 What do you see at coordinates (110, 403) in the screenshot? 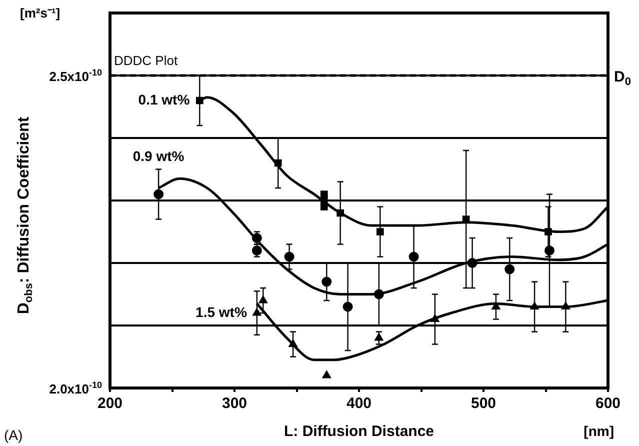
I see `x-tick-label: 200` at bounding box center [110, 403].